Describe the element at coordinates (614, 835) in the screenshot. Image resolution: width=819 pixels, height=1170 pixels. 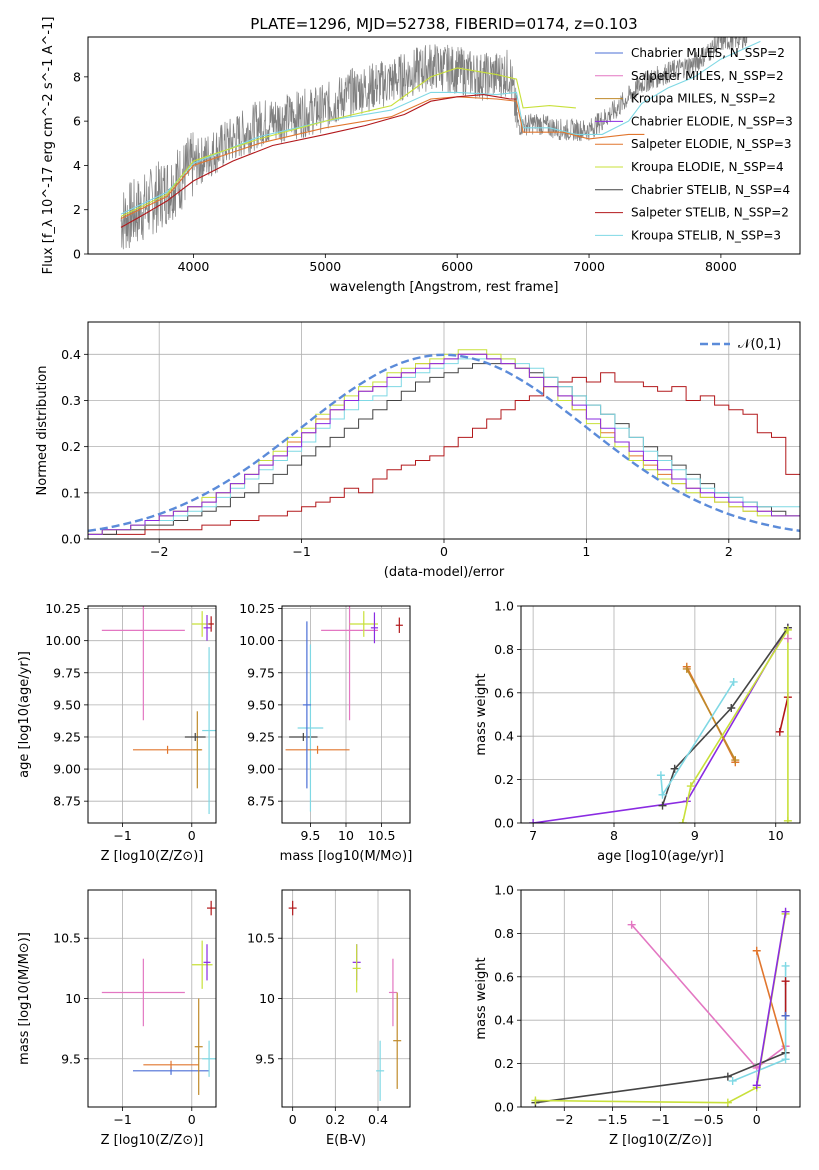
I see `x-tick-label: 8` at that location.